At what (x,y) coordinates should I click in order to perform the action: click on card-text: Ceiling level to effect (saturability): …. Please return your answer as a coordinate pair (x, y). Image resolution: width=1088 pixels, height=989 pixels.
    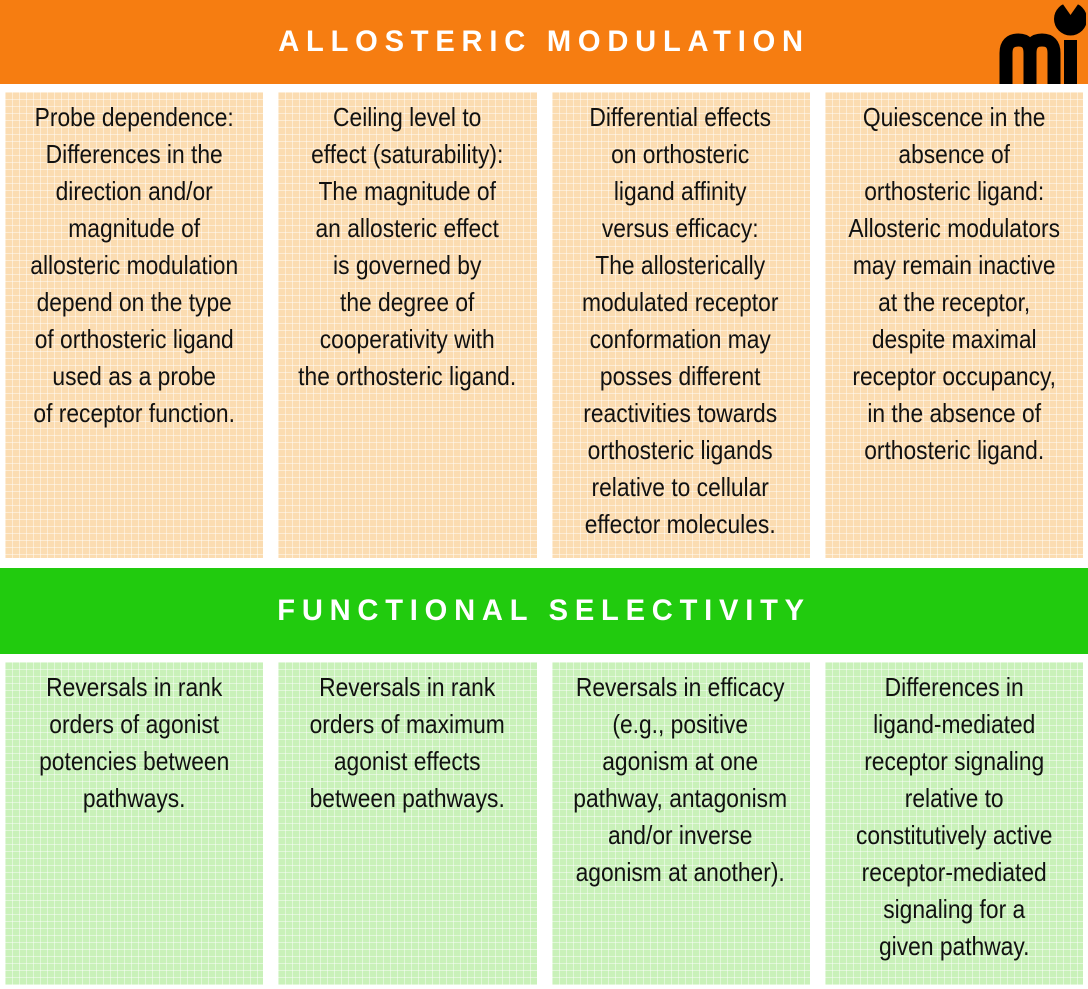
    Looking at the image, I should click on (407, 246).